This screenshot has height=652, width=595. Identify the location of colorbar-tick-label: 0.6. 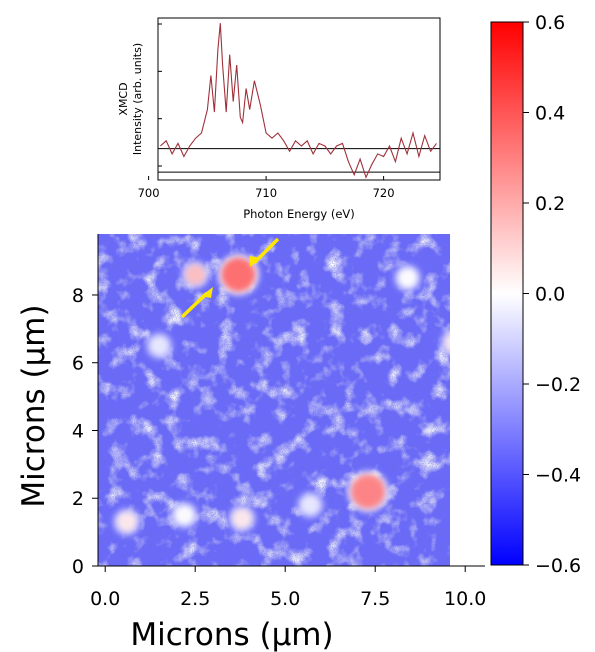
(550, 23).